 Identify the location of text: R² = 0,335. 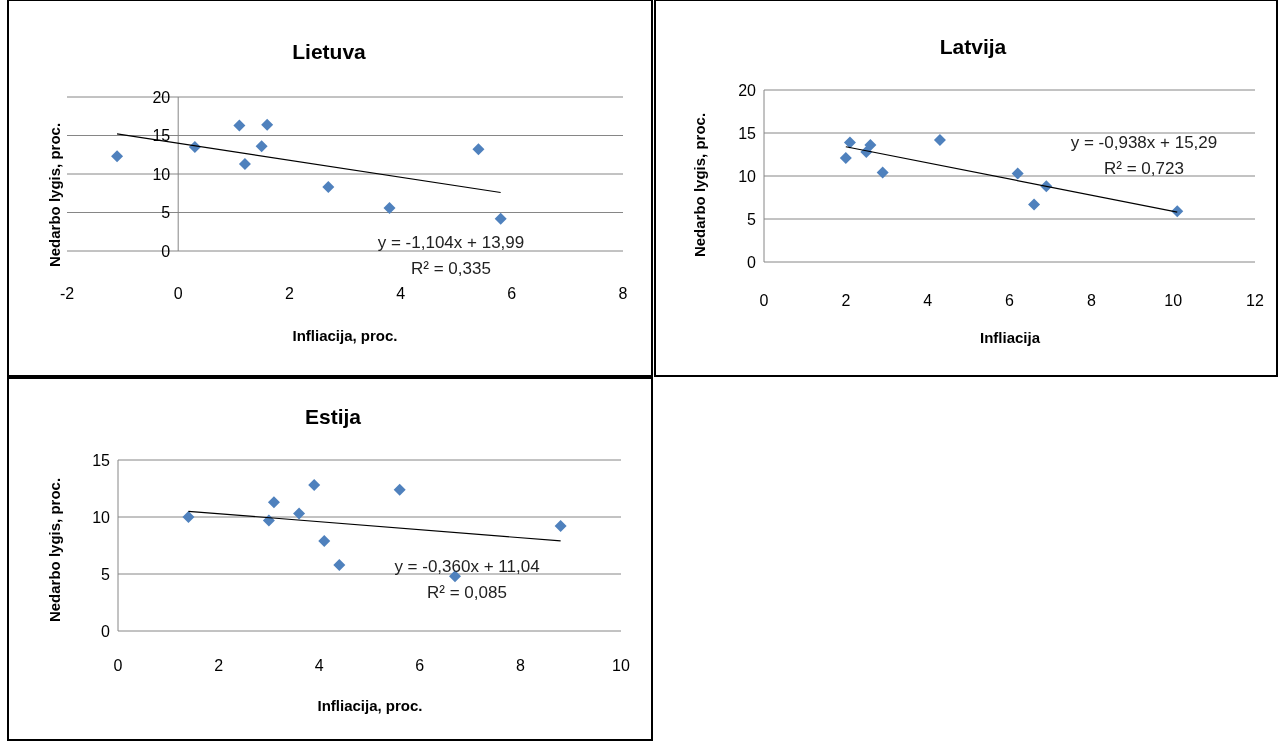
(451, 268).